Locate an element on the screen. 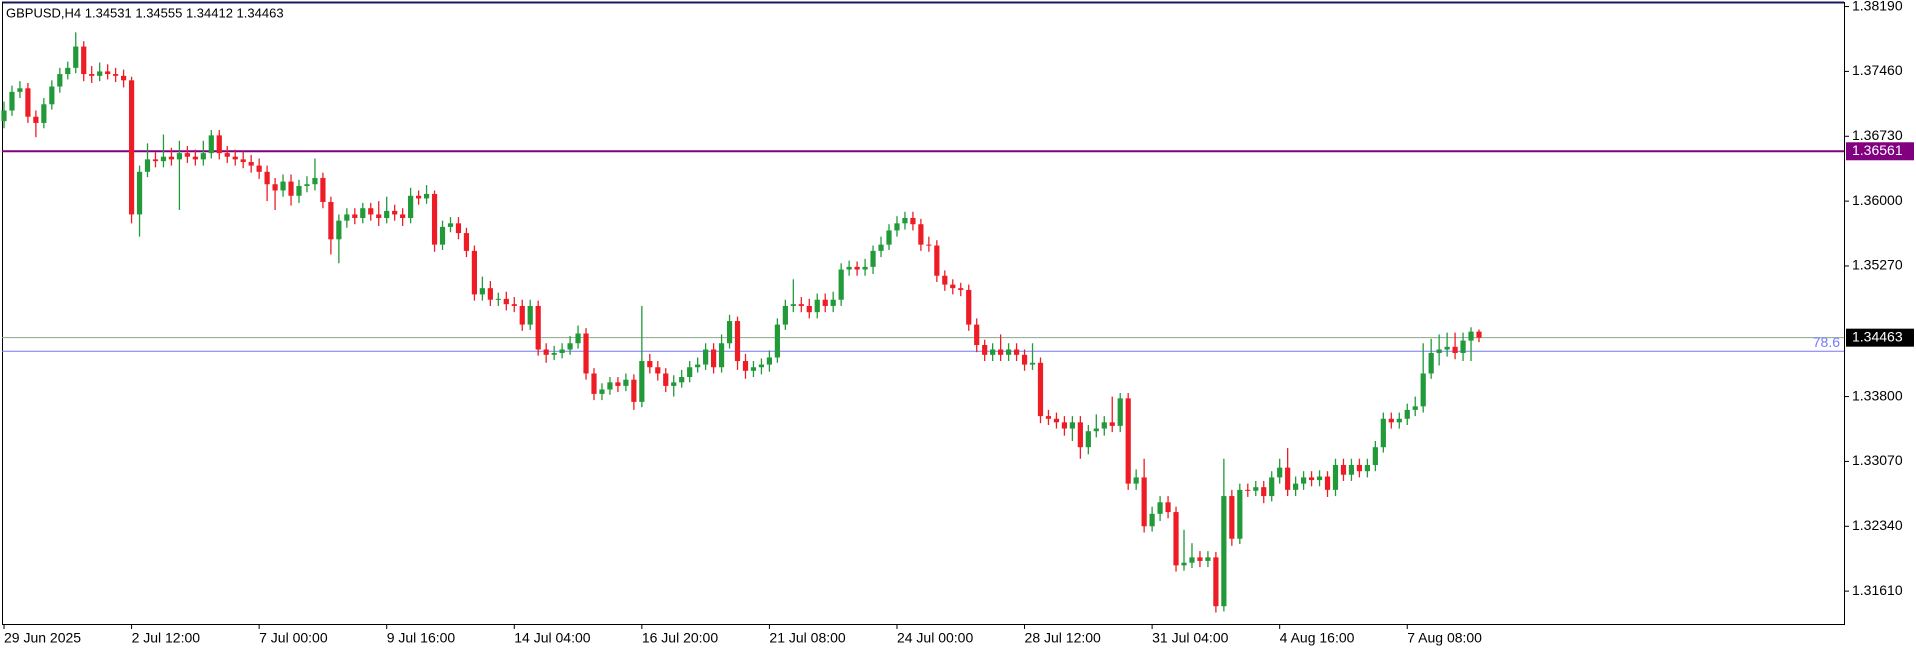  y-tick-label: 1.38190 is located at coordinates (1877, 6).